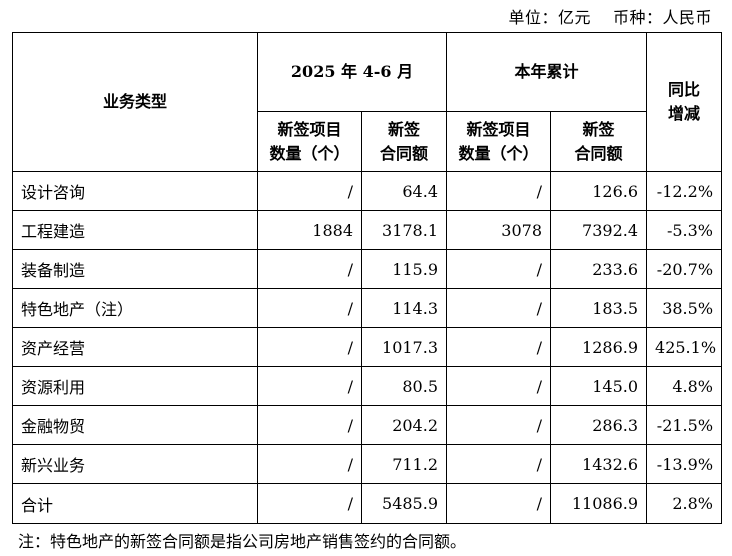 The width and height of the screenshot is (732, 556). I want to click on header-business-type: 业务类型, so click(135, 102).